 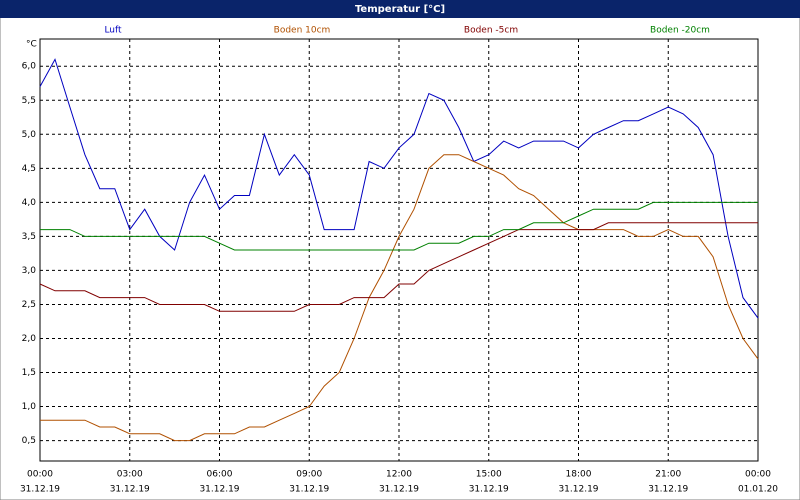 I want to click on x-tick-label: 15:00, so click(x=489, y=475).